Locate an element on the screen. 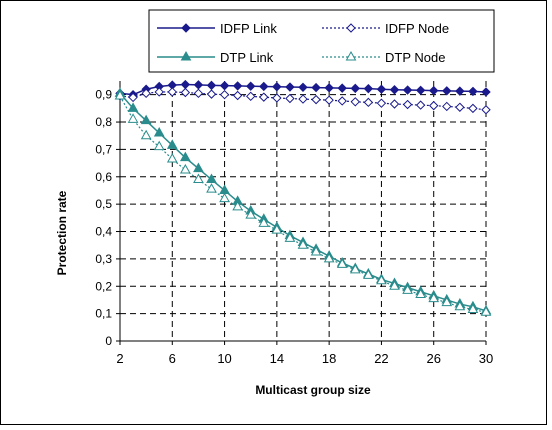 The width and height of the screenshot is (552, 430). x-tick-label: 26 is located at coordinates (433, 358).